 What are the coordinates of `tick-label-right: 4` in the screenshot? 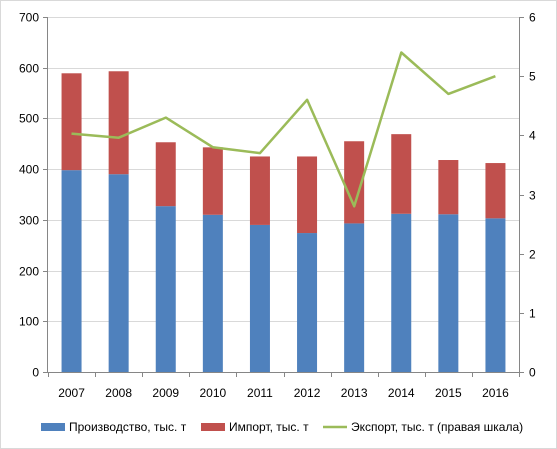 It's located at (532, 136).